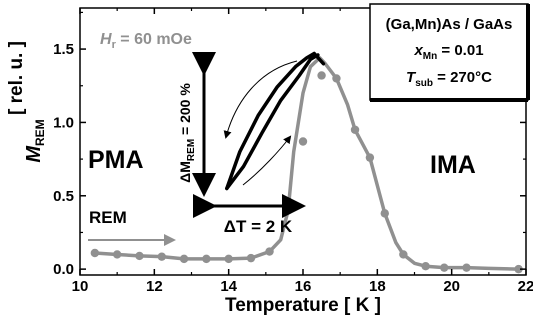 Image resolution: width=533 pixels, height=324 pixels. I want to click on y-axis-unit: [ rel. u. ], so click(16, 78).